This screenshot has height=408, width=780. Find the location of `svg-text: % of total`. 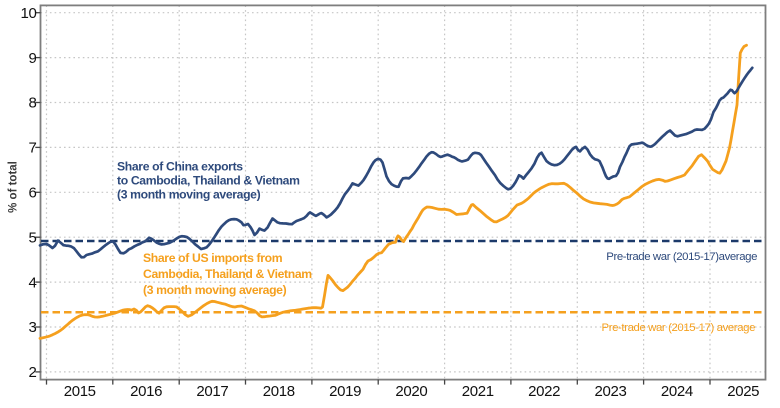

svg-text: % of total is located at coordinates (14, 187).